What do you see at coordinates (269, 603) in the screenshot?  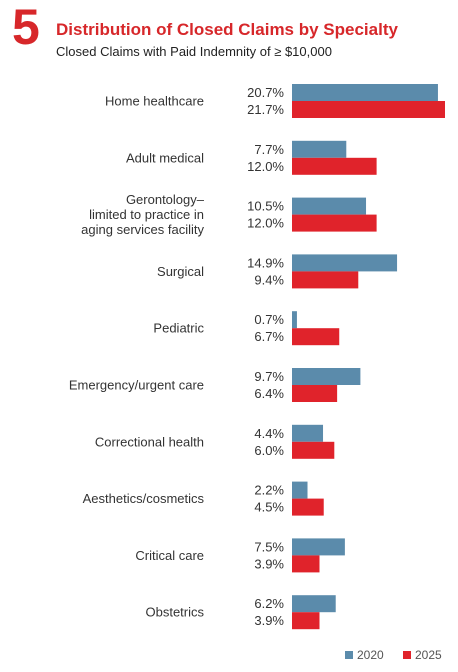 I see `value-label-2020: 6.2%` at bounding box center [269, 603].